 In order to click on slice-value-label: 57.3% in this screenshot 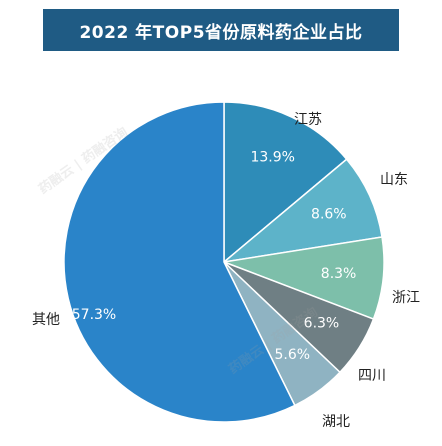, I will do `click(94, 315)`.